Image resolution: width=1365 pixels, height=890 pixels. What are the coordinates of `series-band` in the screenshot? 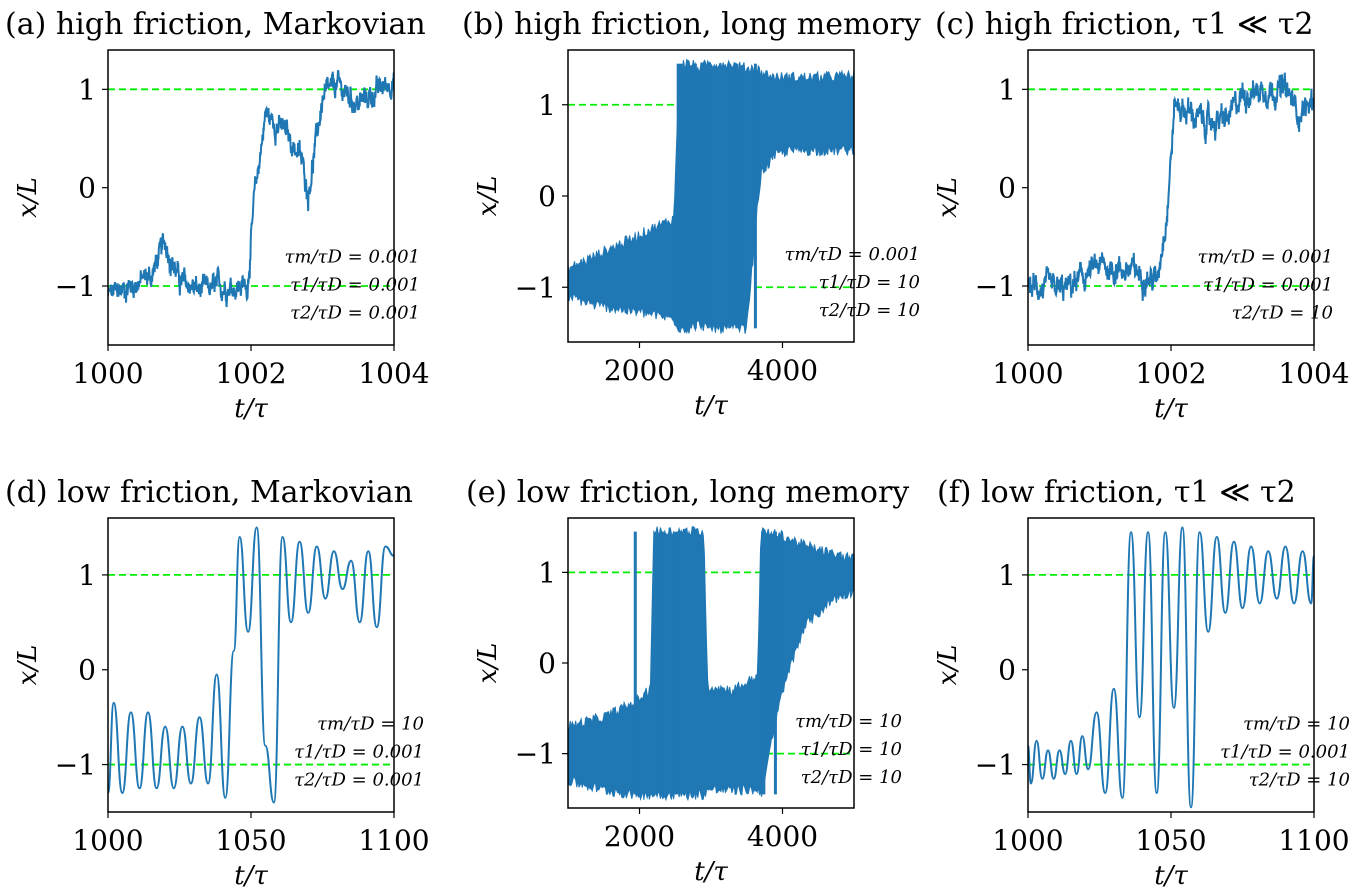 It's located at (711, 196).